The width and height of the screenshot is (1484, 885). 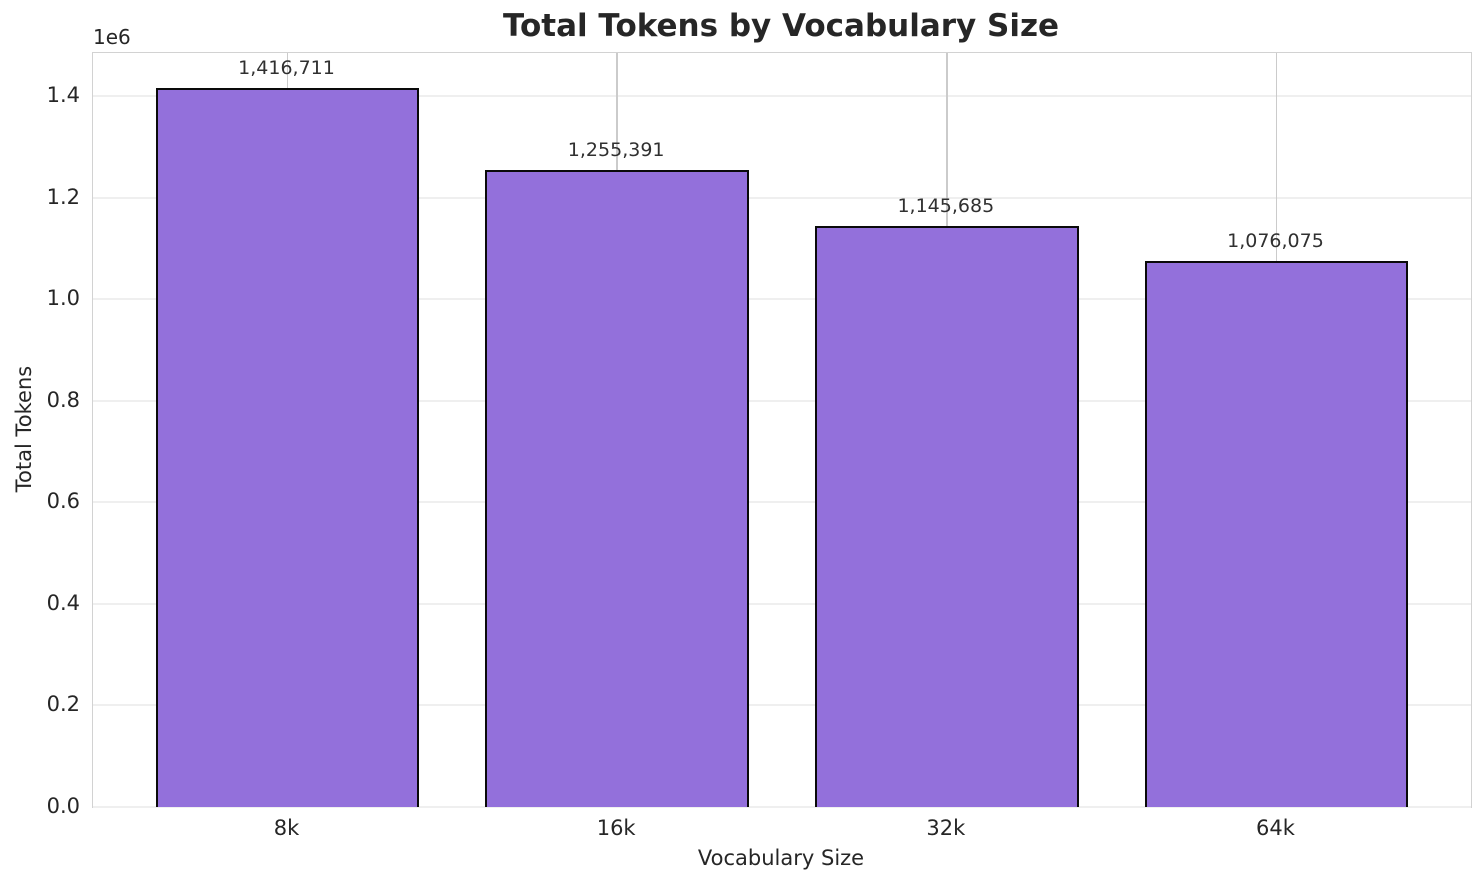 What do you see at coordinates (781, 26) in the screenshot?
I see `chart-title: Total Tokens by Vocabulary Size` at bounding box center [781, 26].